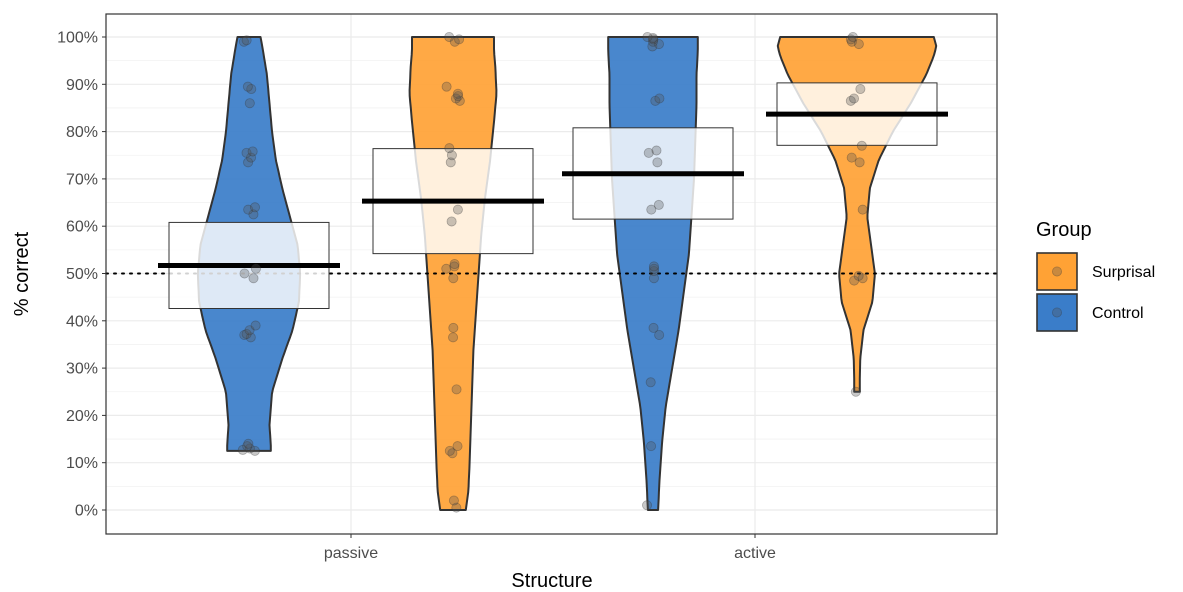 The height and width of the screenshot is (592, 1183). Describe the element at coordinates (551, 581) in the screenshot. I see `x-axis-title: Structure` at that location.